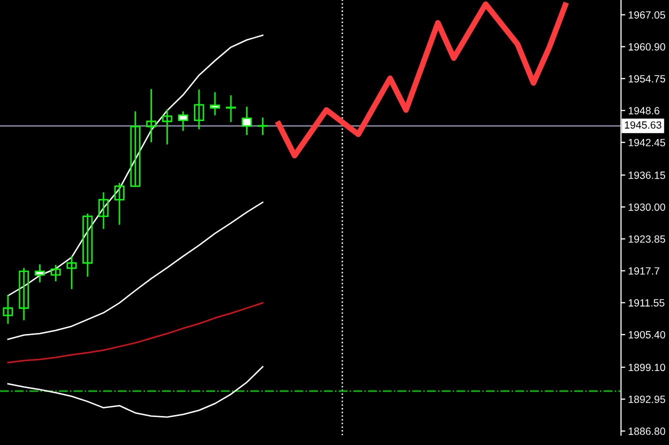 The width and height of the screenshot is (669, 445). I want to click on y-tick-label: 1905.40, so click(647, 334).